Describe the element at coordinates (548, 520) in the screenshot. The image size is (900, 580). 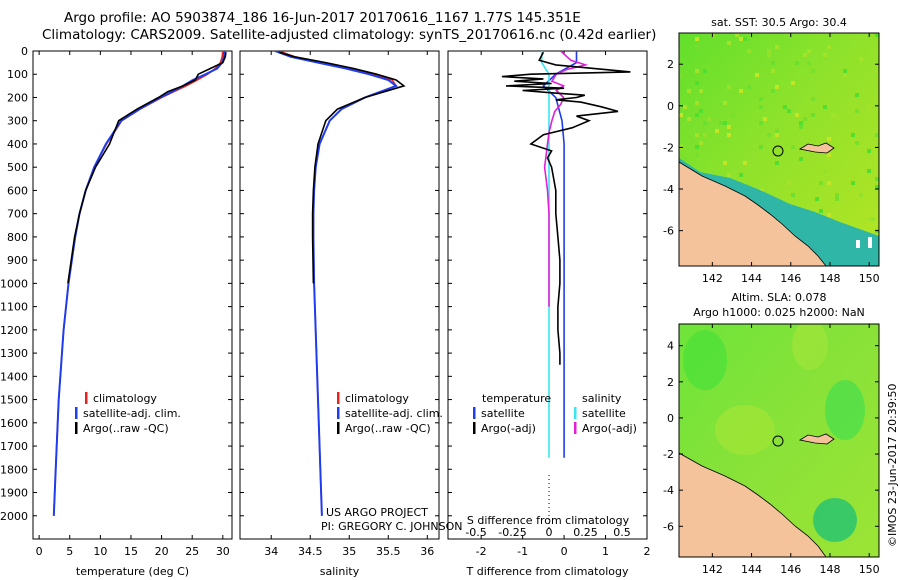
I see `salinity-difference-axis-label: S difference from climatology` at that location.